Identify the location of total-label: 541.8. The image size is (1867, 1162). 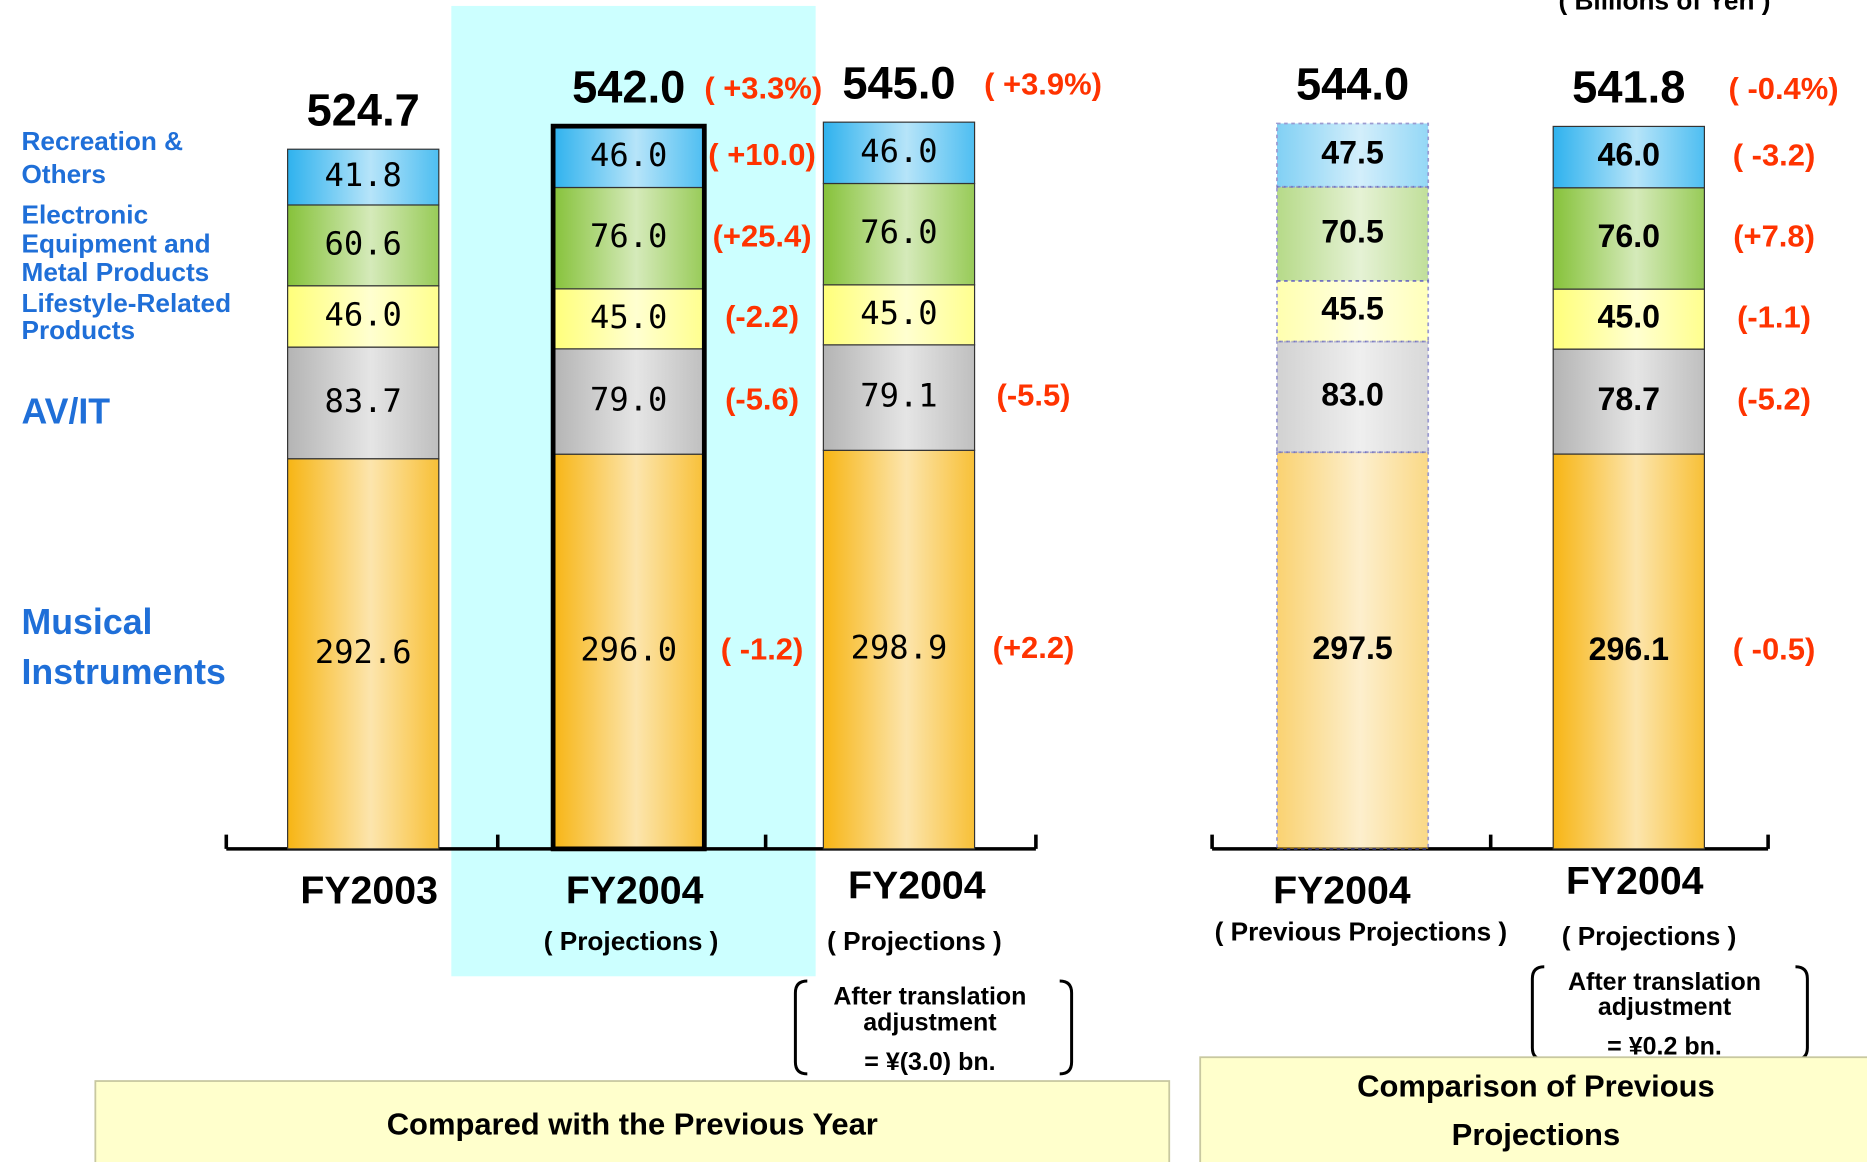
(1628, 87).